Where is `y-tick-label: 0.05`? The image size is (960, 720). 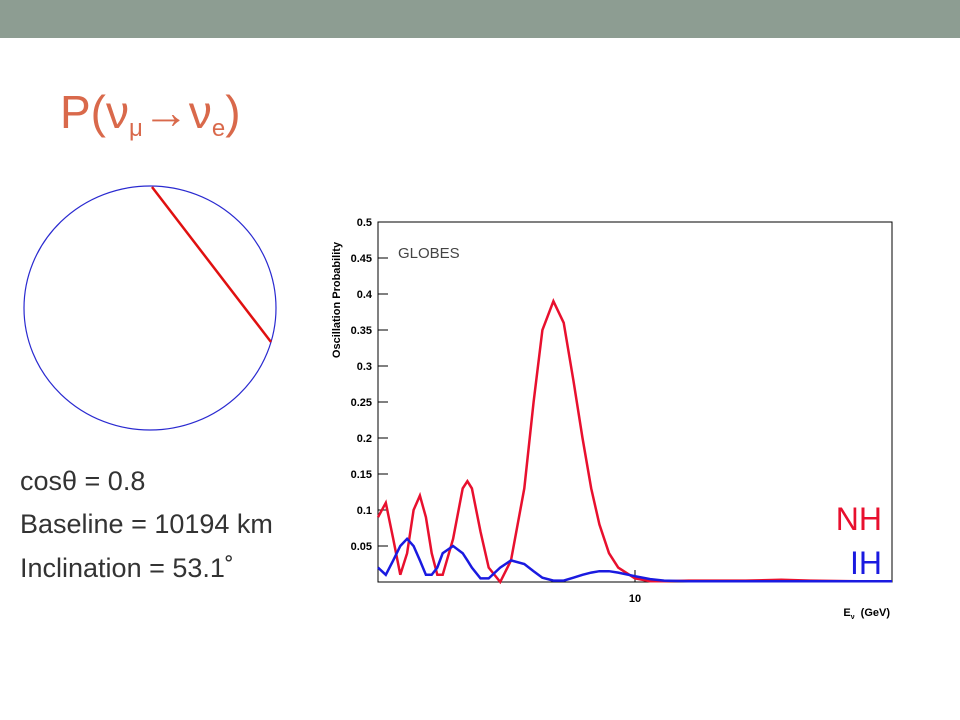
y-tick-label: 0.05 is located at coordinates (361, 547).